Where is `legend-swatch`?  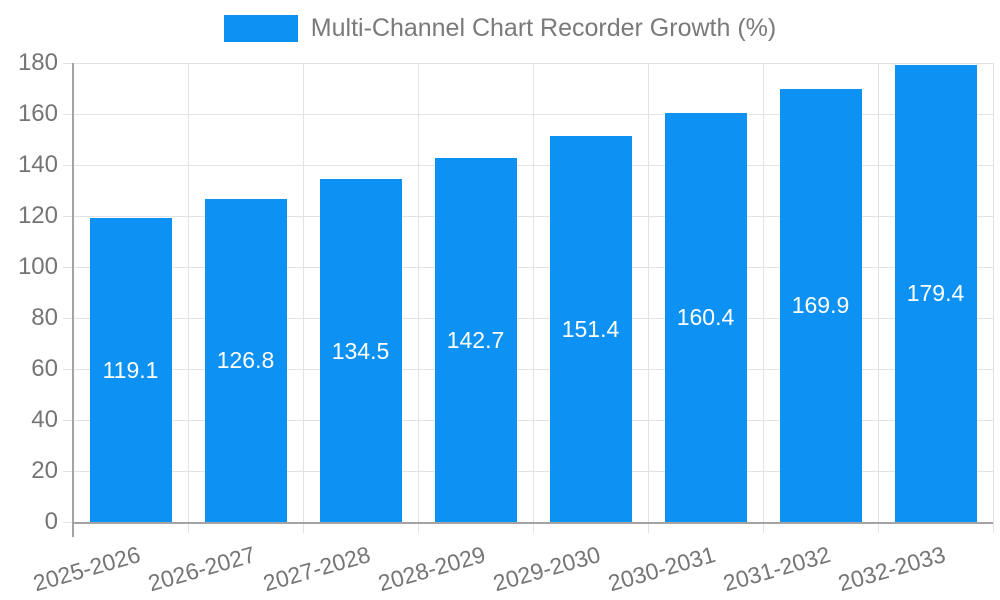
legend-swatch is located at coordinates (260, 28).